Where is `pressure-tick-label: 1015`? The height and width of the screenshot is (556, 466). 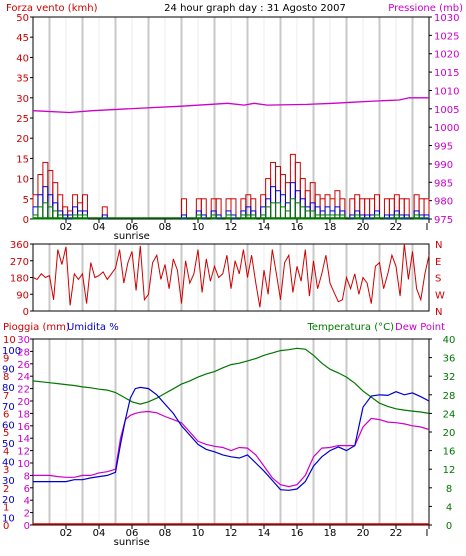 pressure-tick-label: 1015 is located at coordinates (446, 73).